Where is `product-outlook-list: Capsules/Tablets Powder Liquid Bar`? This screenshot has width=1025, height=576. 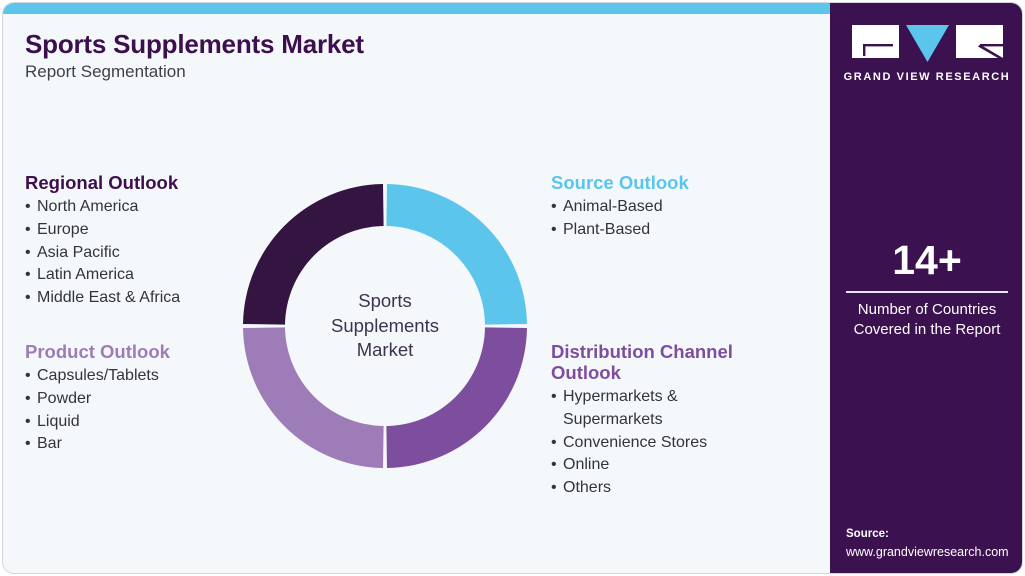
product-outlook-list: Capsules/Tablets Powder Liquid Bar is located at coordinates (132, 410).